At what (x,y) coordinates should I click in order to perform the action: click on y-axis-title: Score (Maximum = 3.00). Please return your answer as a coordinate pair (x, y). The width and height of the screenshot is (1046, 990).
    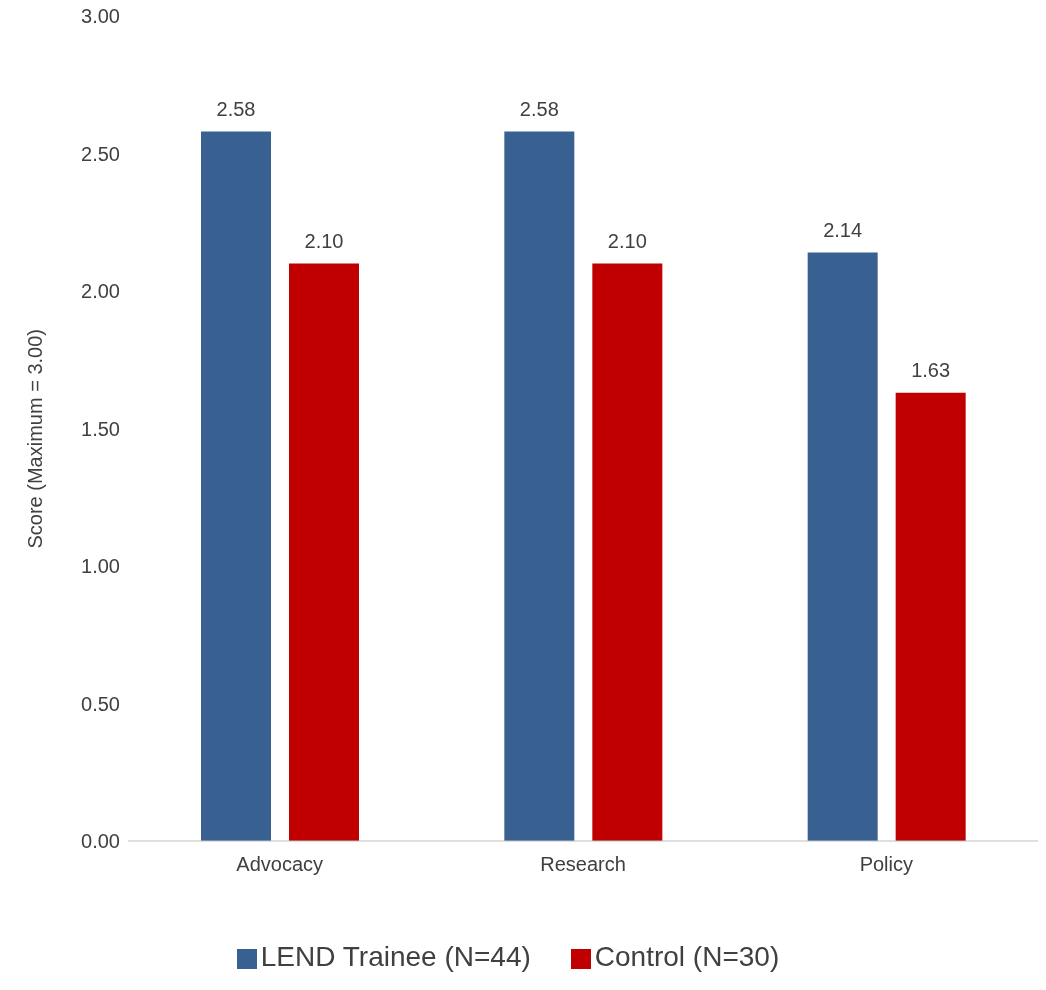
    Looking at the image, I should click on (35, 438).